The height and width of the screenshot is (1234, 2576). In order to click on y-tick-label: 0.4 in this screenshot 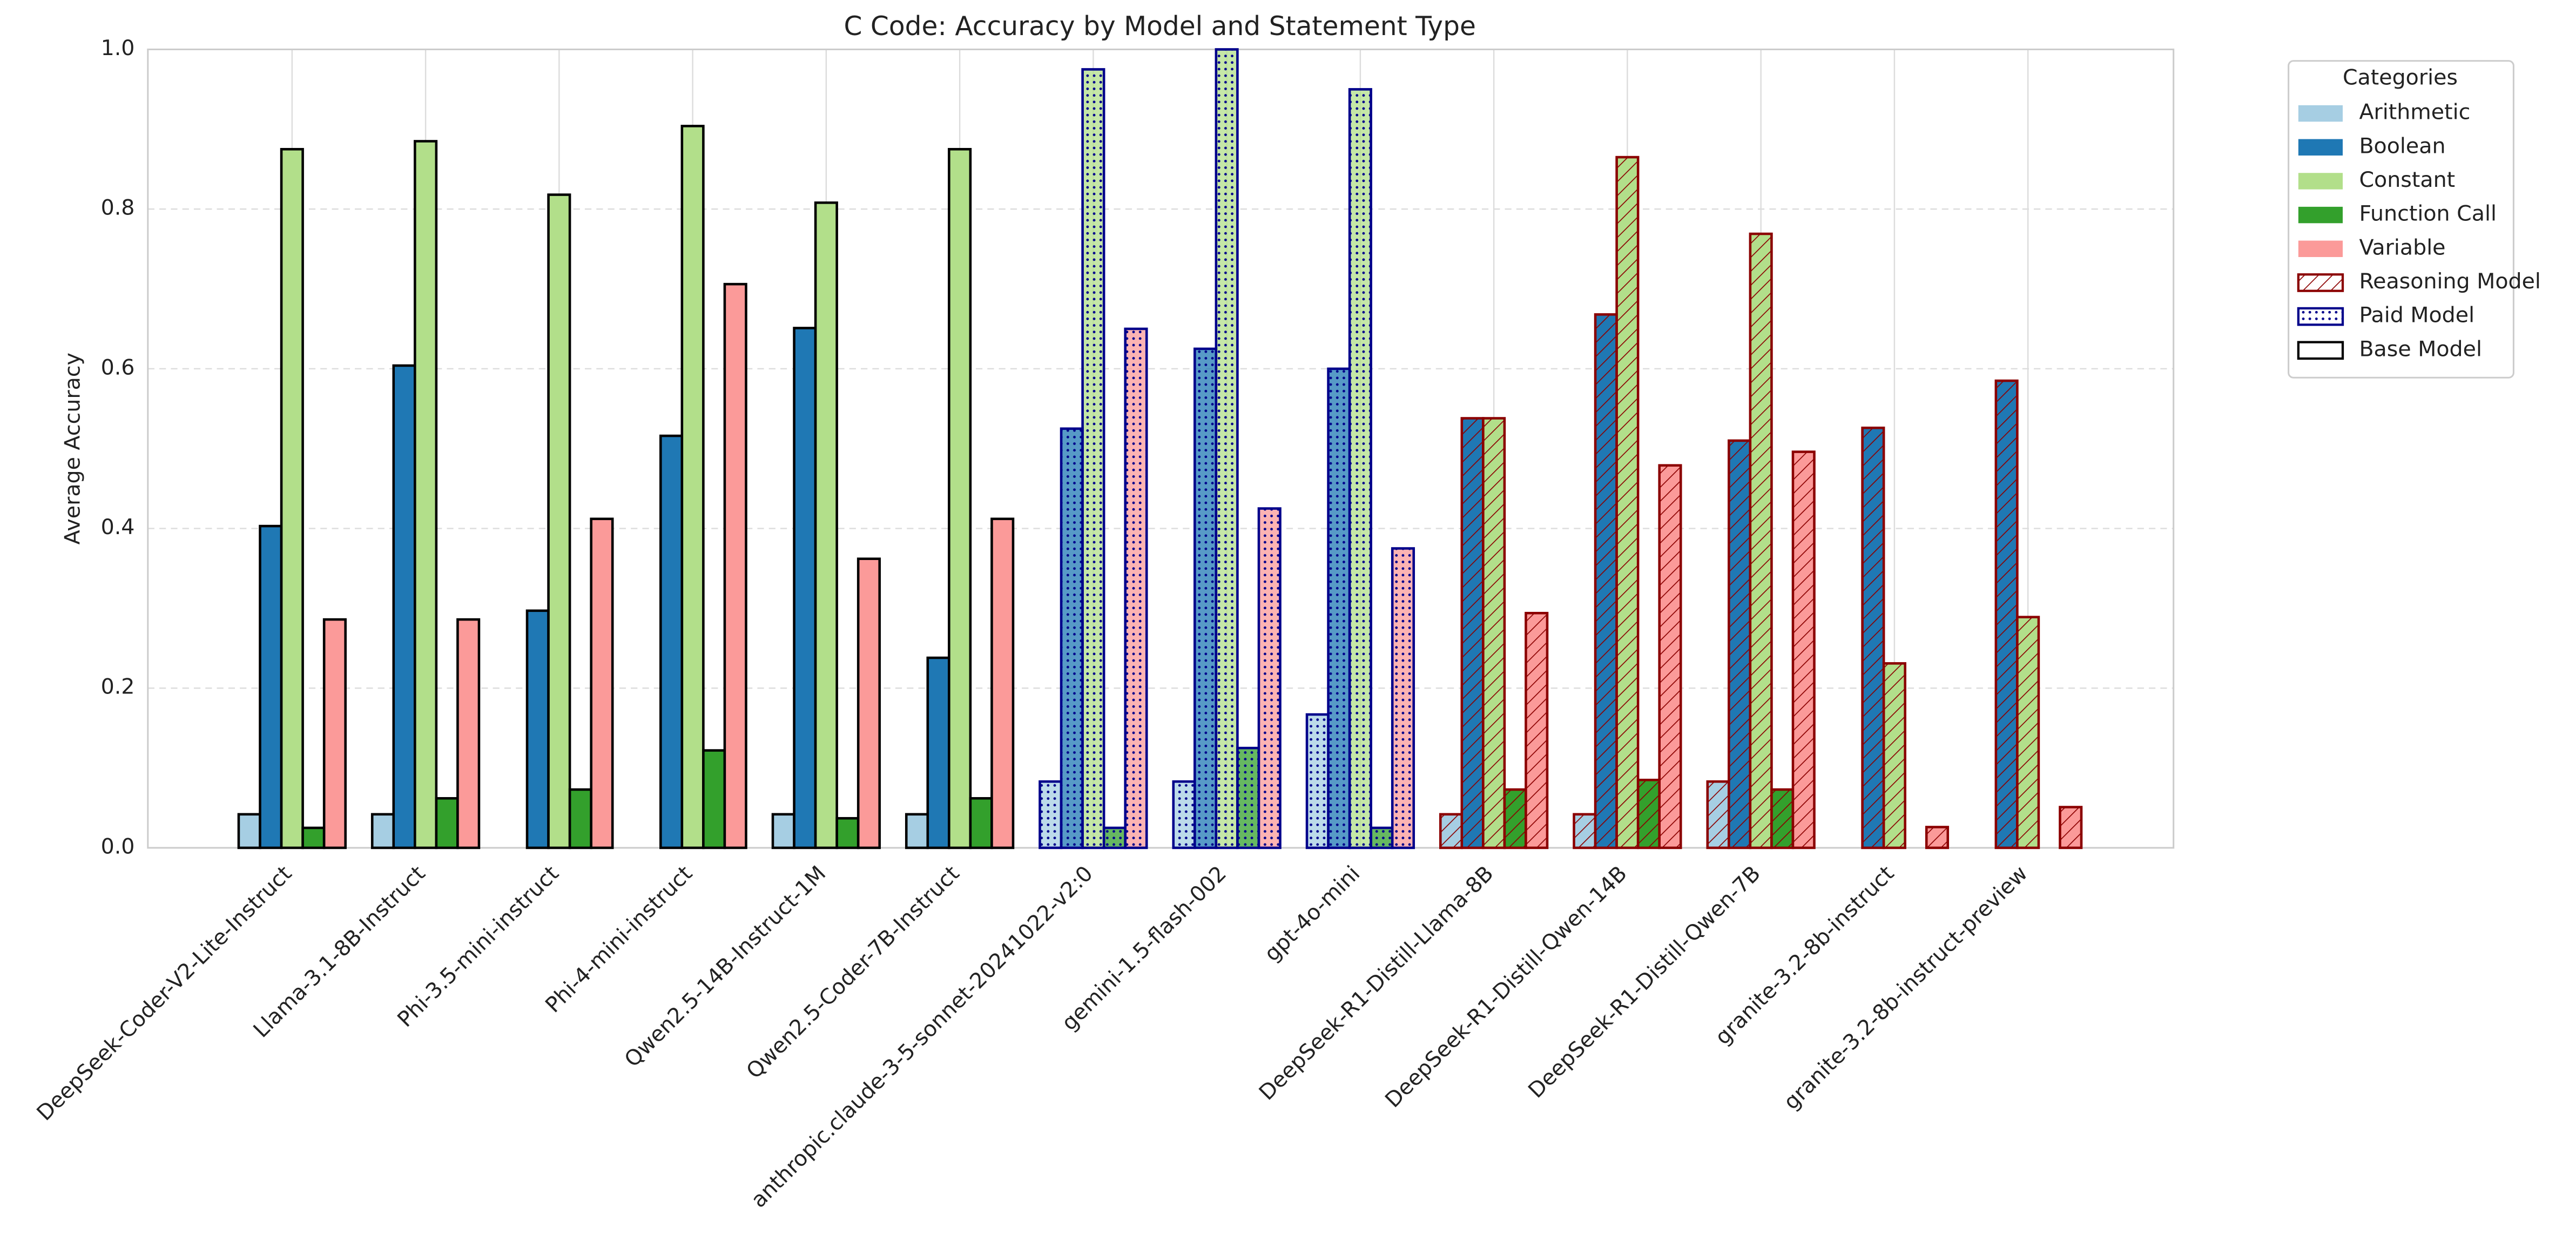, I will do `click(118, 527)`.